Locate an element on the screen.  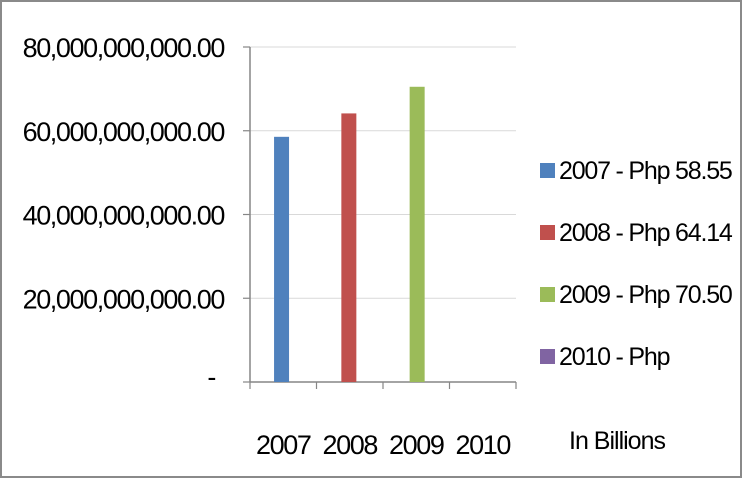
y-tick-label: - is located at coordinates (211, 377).